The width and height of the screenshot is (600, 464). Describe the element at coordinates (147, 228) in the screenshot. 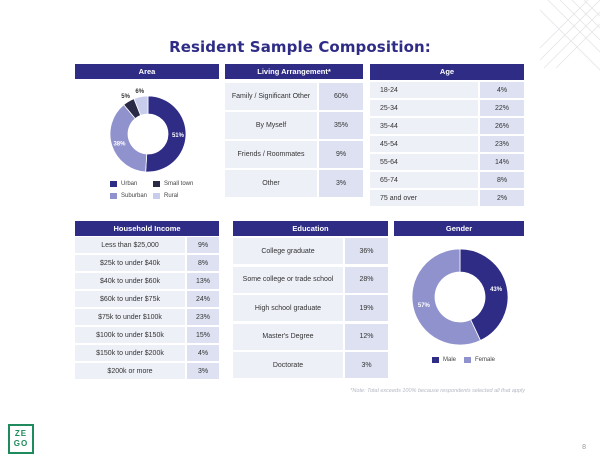

I see `income-header: Household Income` at that location.